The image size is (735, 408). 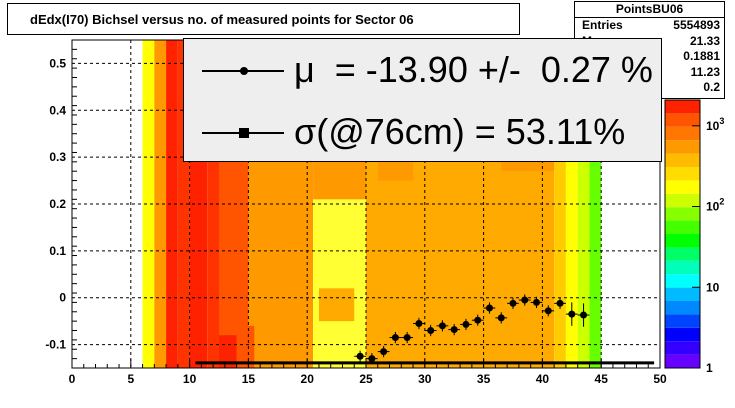 What do you see at coordinates (543, 379) in the screenshot?
I see `x-tick-label: 40` at bounding box center [543, 379].